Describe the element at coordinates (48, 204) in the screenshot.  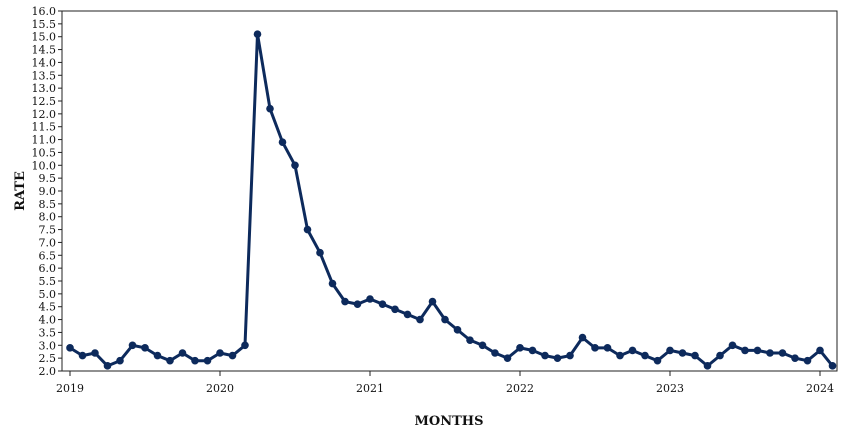
I see `y-tick-label: 8.5` at that location.